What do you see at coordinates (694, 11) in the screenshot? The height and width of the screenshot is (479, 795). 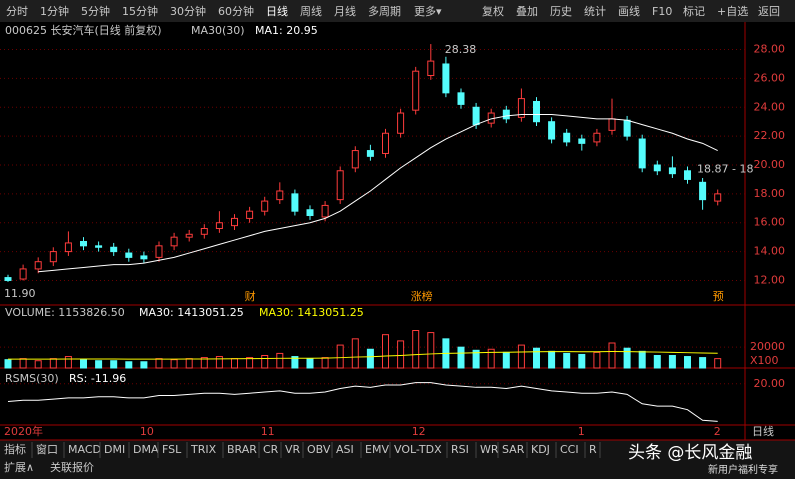 I see `toolbar-button: 标记` at bounding box center [694, 11].